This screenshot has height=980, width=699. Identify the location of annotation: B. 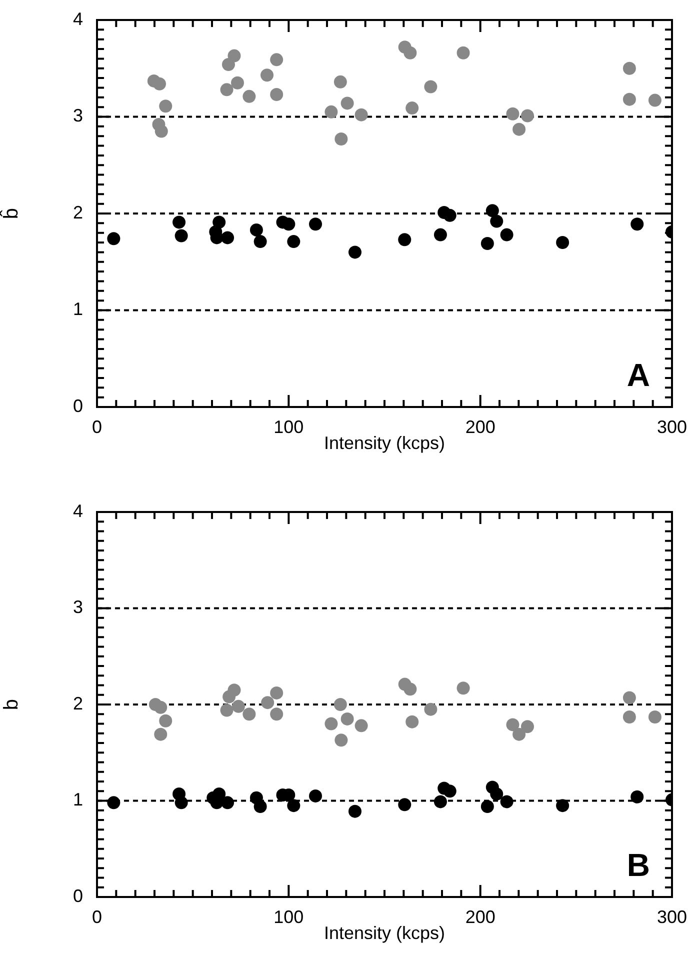
(638, 864).